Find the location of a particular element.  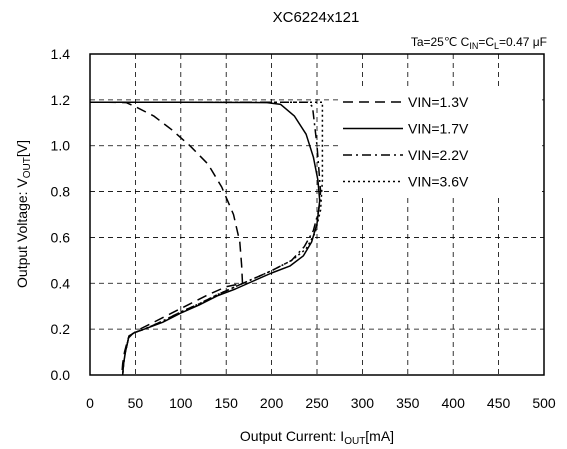

x-tick-labels: 0 50 100 150 200 250 300 350 400 450 500 is located at coordinates (321, 403).